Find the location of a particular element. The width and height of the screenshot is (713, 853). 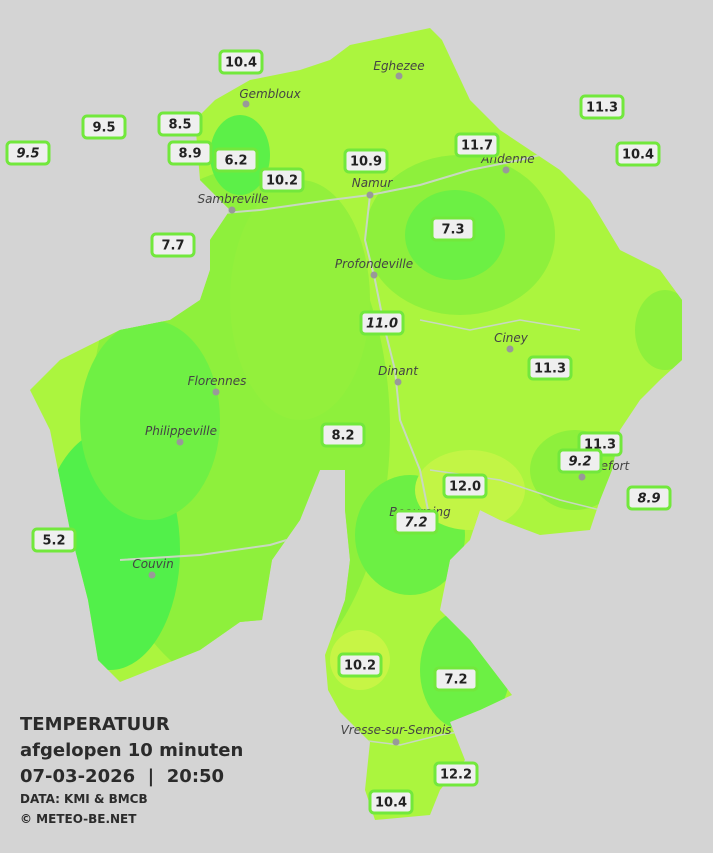

city-label: Dinant is located at coordinates (398, 371).